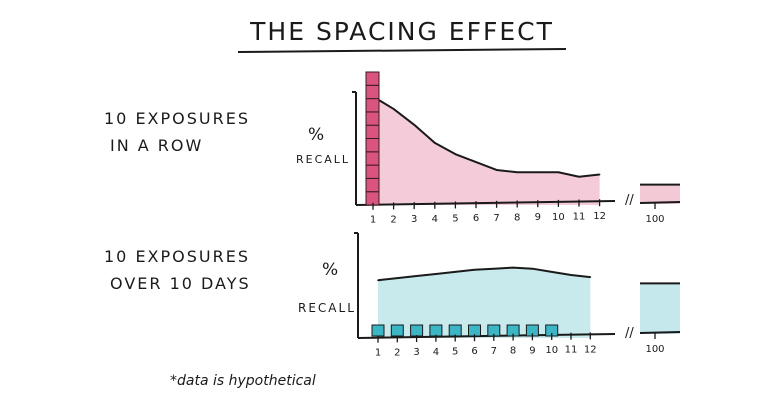 The height and width of the screenshot is (410, 768). What do you see at coordinates (373, 220) in the screenshot?
I see `top-x-tick-label-1: 1` at bounding box center [373, 220].